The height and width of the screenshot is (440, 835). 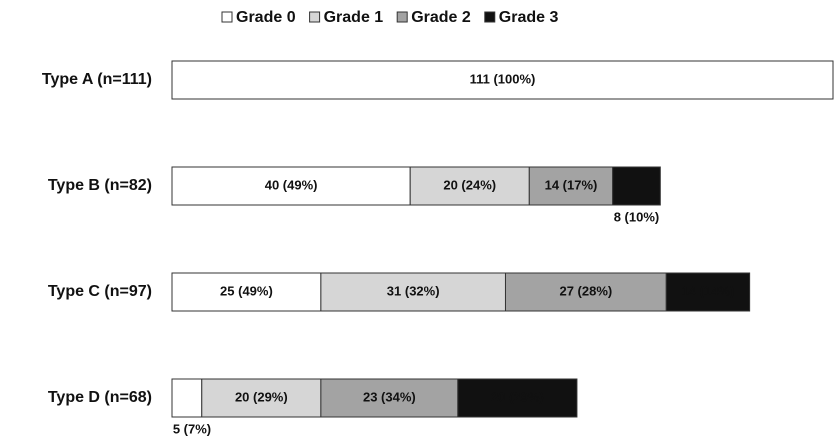 I want to click on value-label: 14 (14%), so click(x=708, y=290).